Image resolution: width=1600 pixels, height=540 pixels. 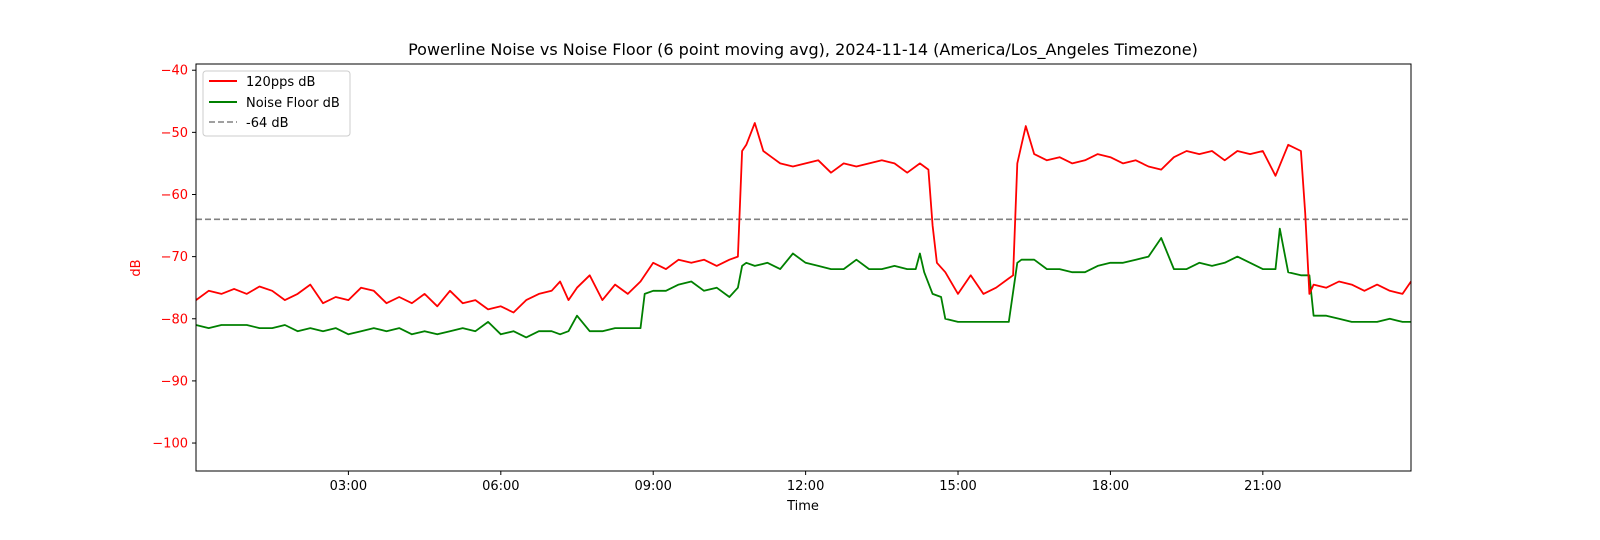 What do you see at coordinates (805, 486) in the screenshot?
I see `x-tick-label: 12:00` at bounding box center [805, 486].